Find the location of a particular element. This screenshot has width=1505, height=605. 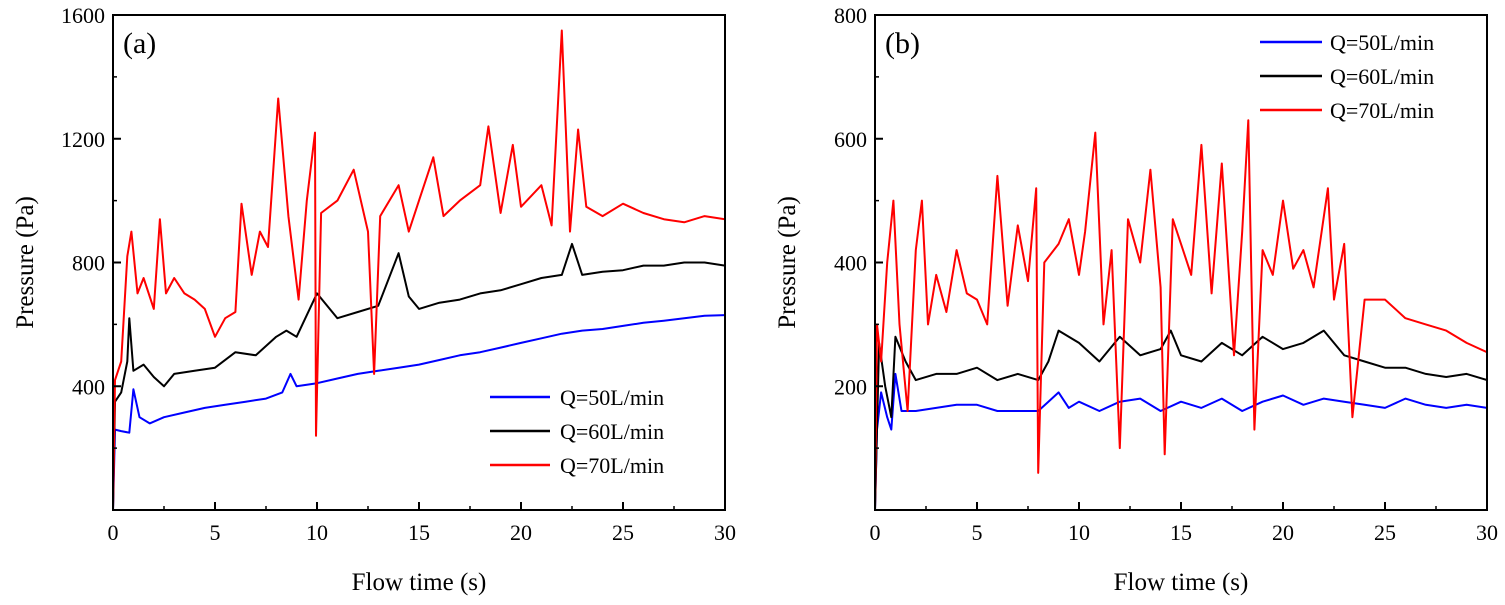

y-tick-label: 200 is located at coordinates (850, 386).